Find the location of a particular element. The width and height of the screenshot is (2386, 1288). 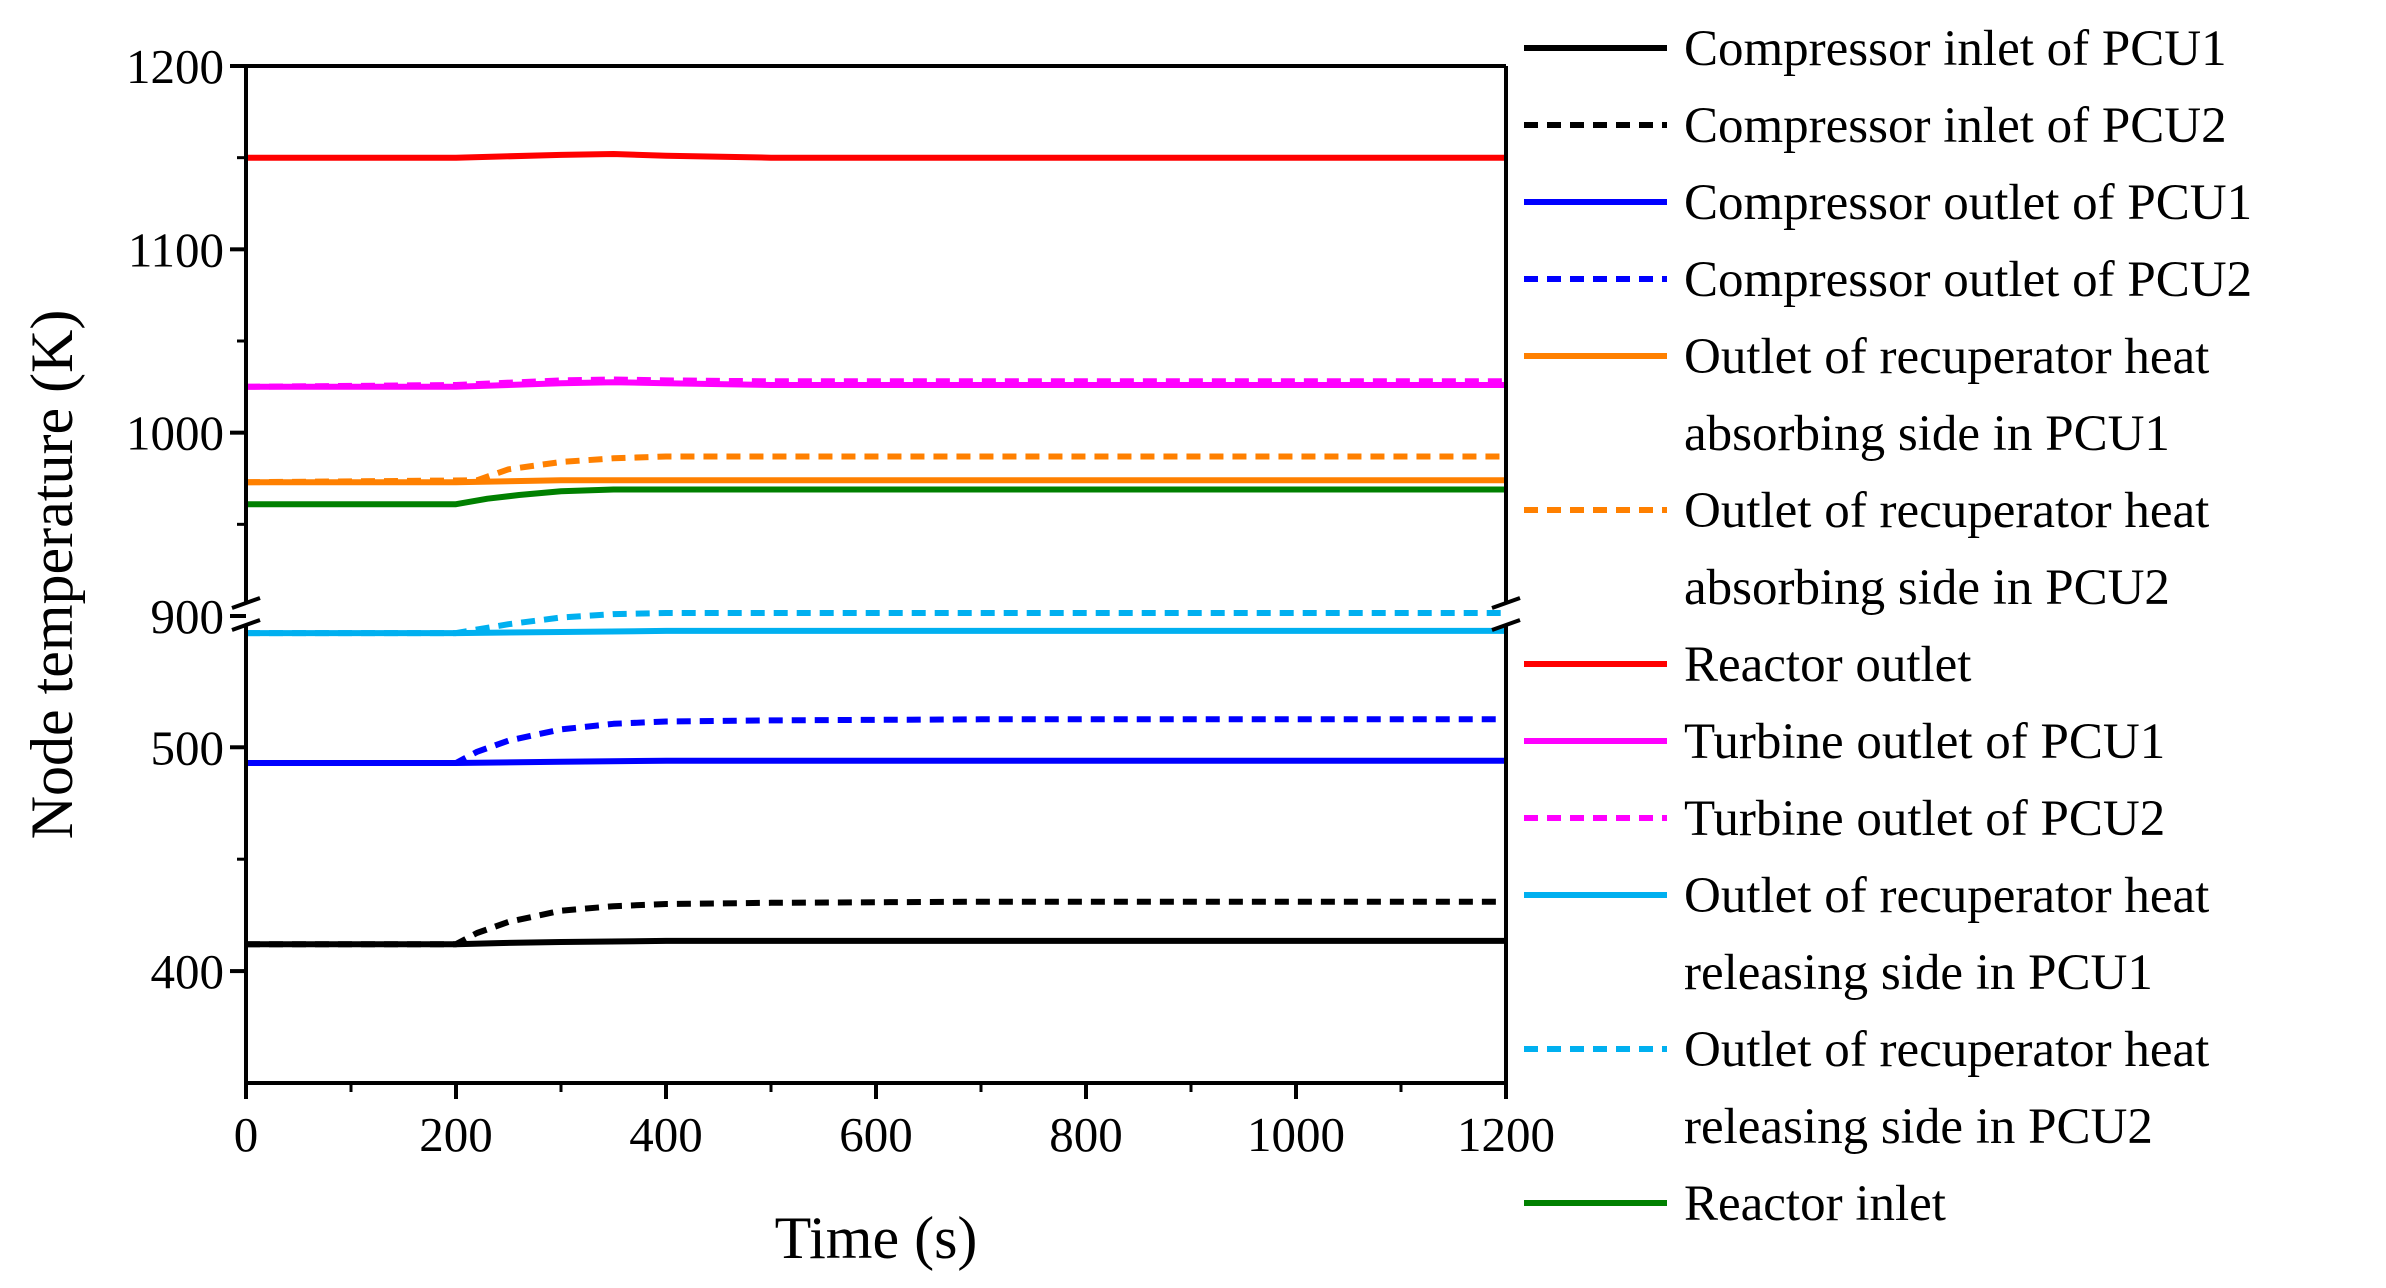

legend-label-compressor-inlet-of-pcu1: Compressor inlet of PCU1 is located at coordinates (1955, 49).